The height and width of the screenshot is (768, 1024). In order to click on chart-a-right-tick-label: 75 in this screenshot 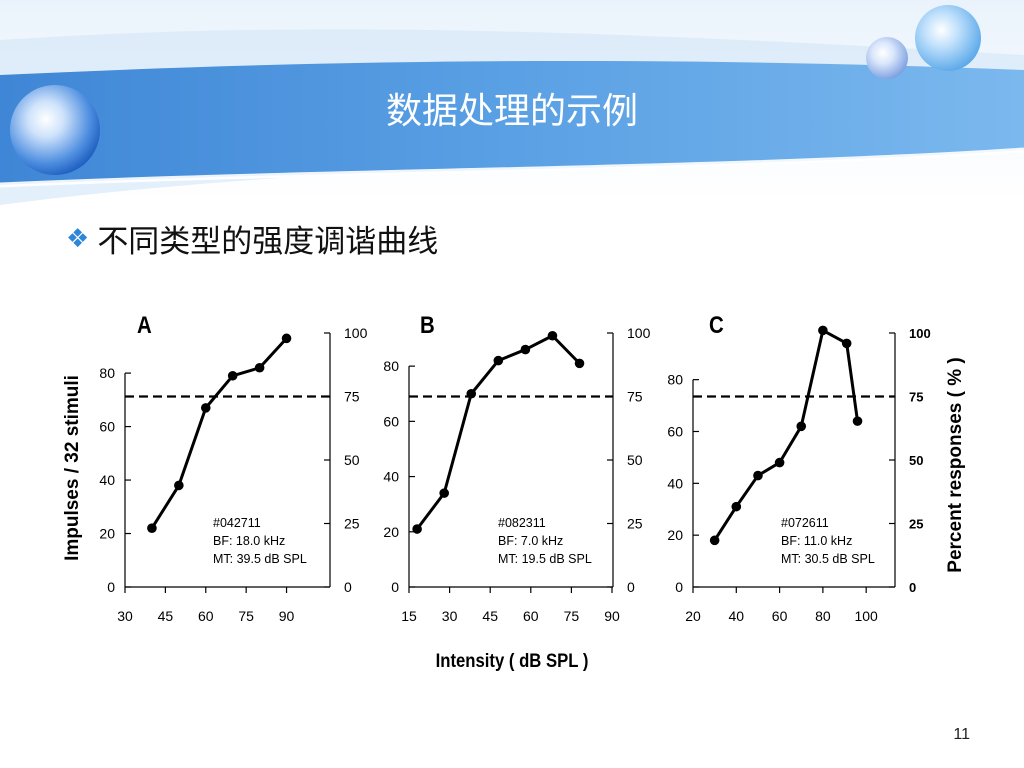, I will do `click(352, 397)`.